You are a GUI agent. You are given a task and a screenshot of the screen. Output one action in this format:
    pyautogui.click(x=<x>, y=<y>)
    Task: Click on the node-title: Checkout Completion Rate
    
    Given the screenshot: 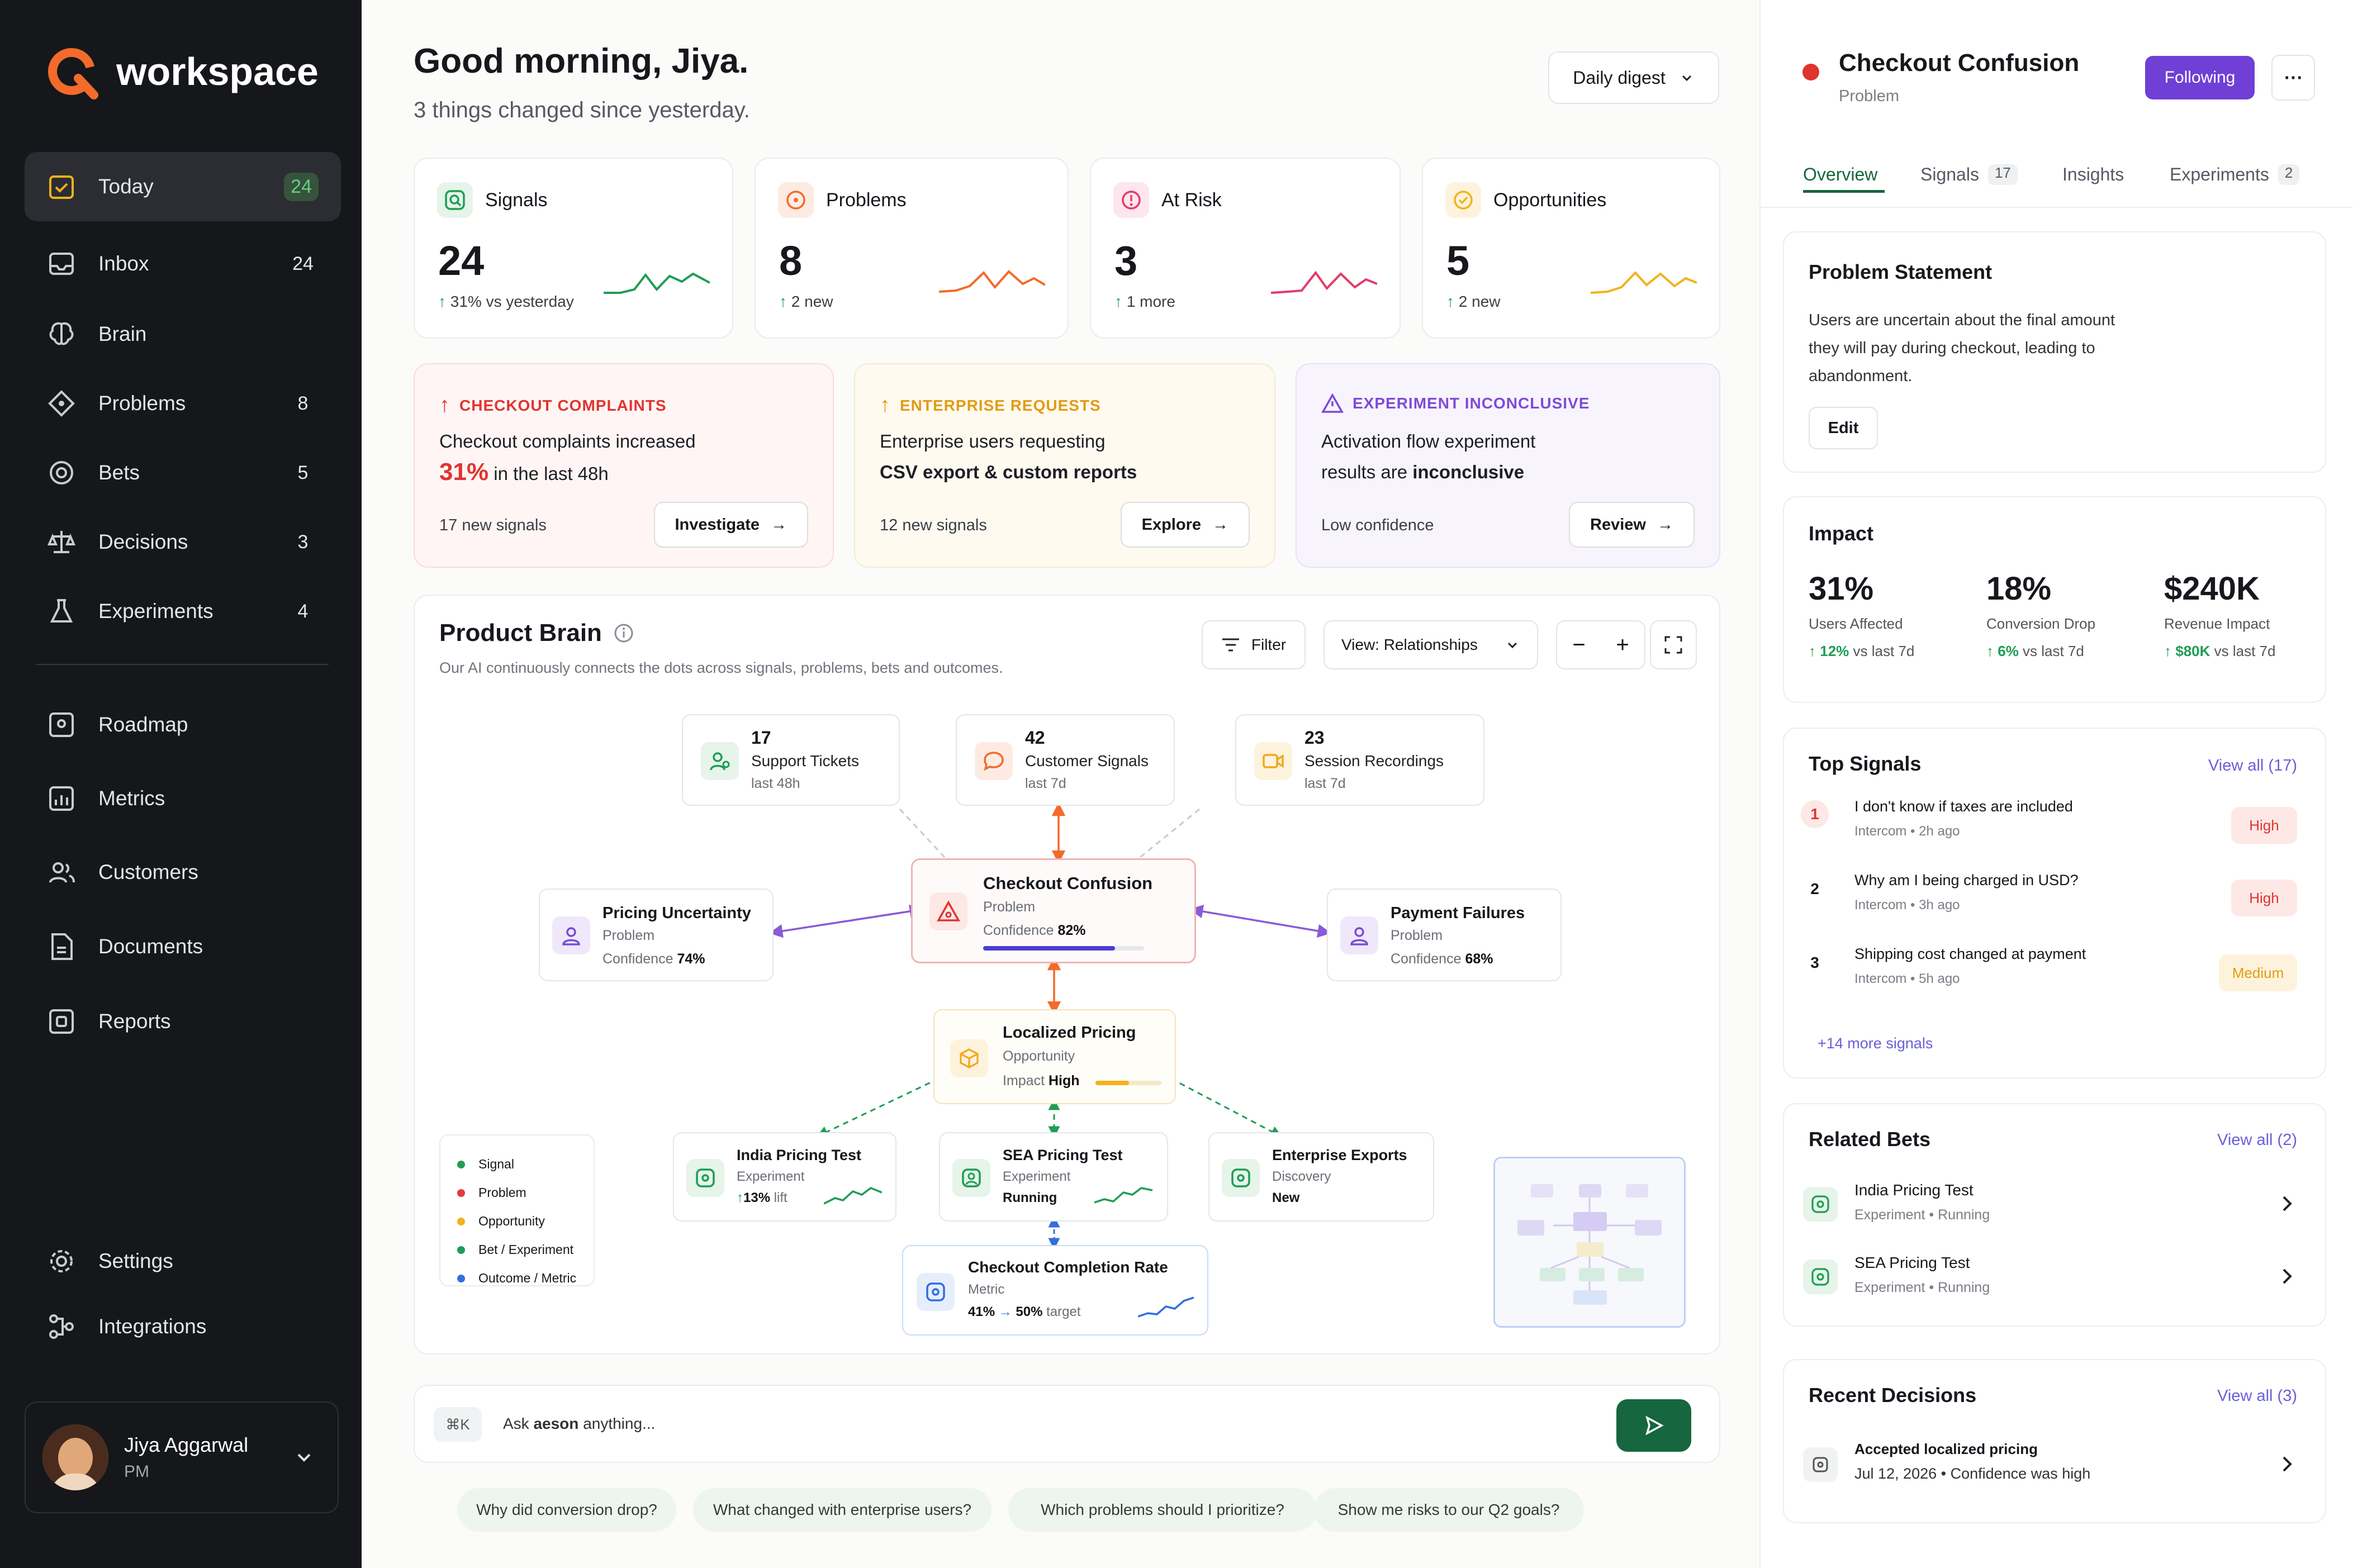 What is the action you would take?
    pyautogui.click(x=1068, y=1267)
    